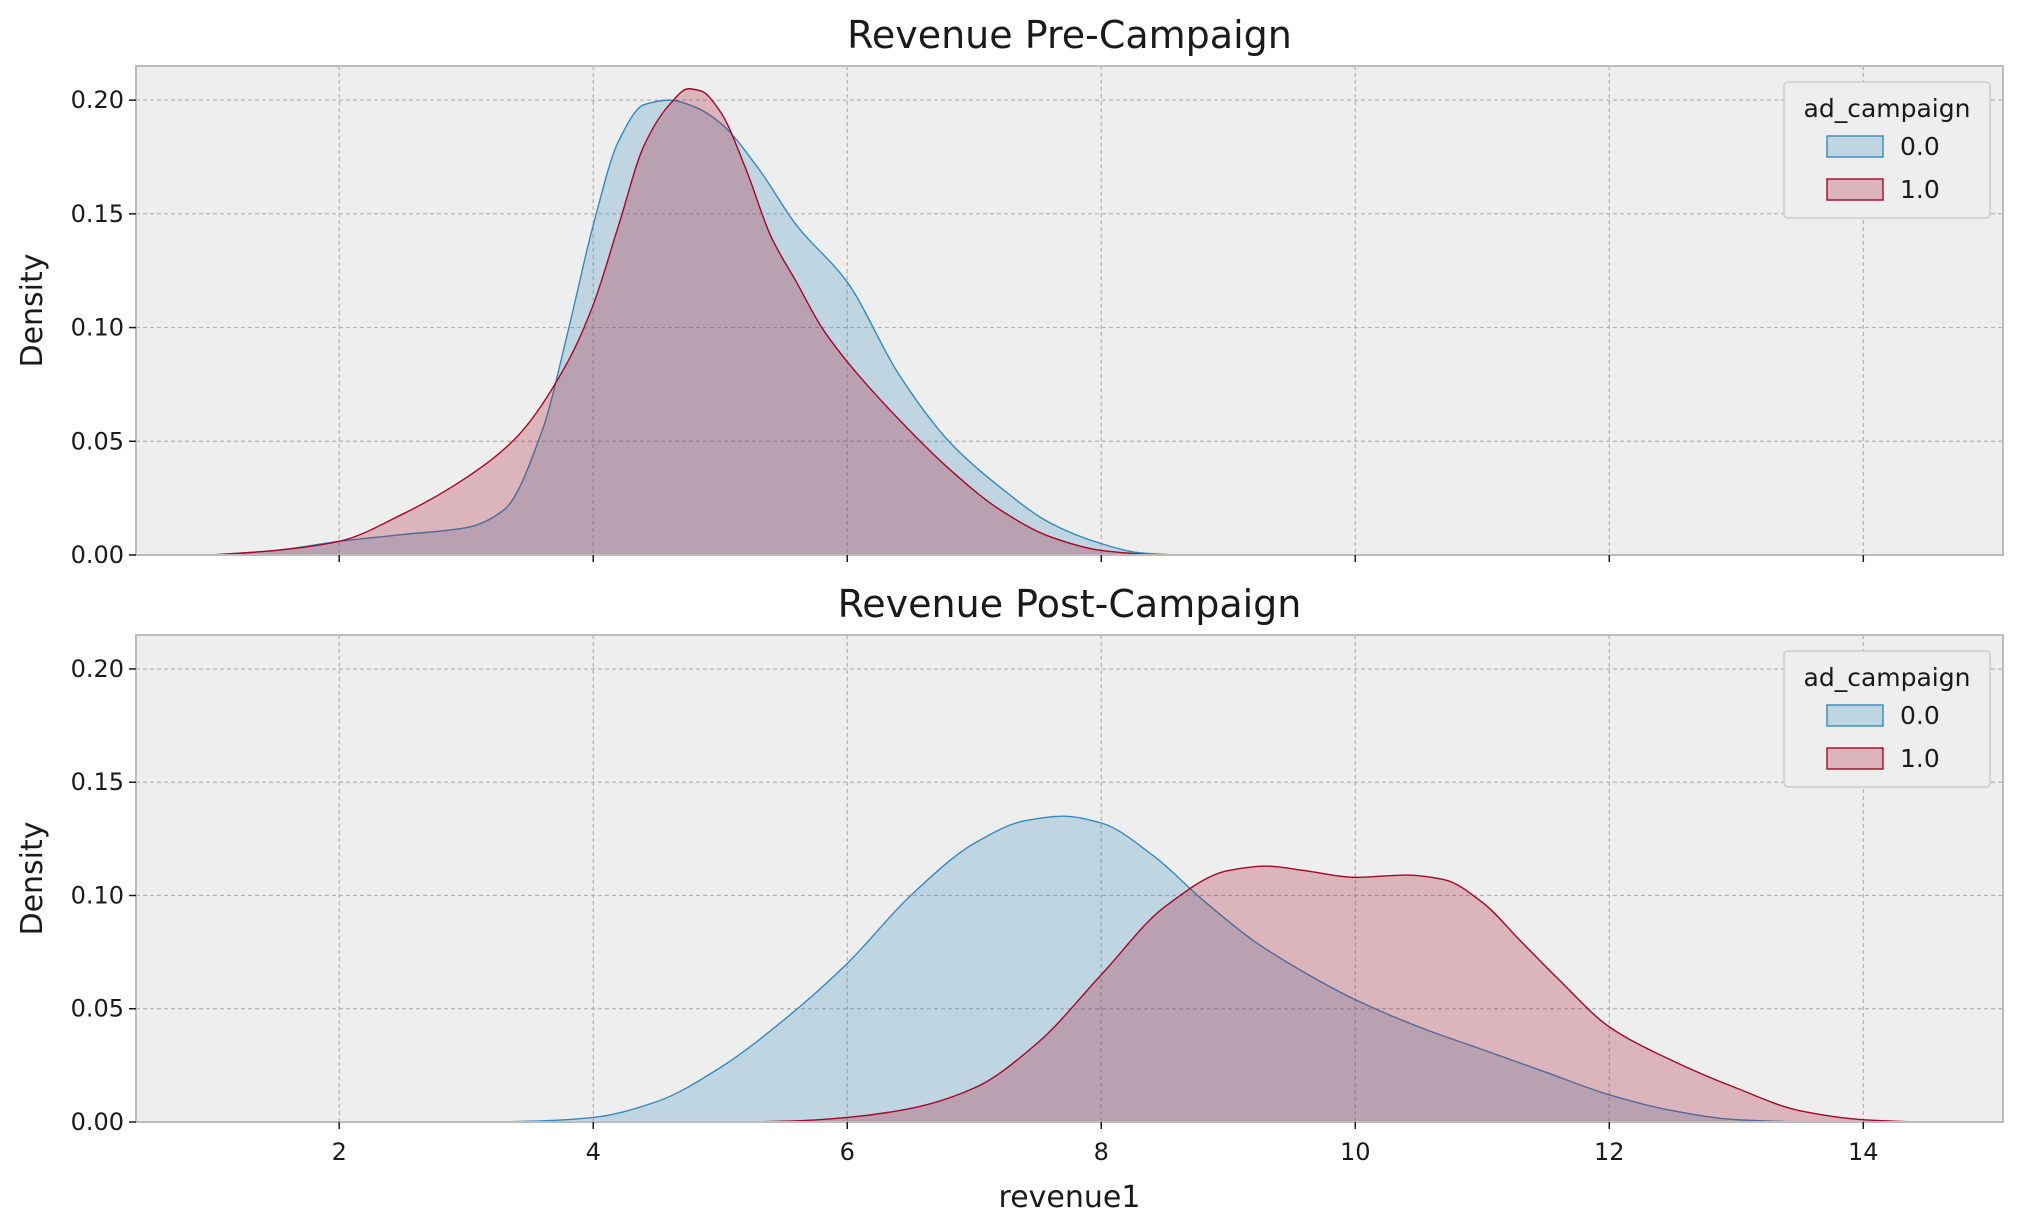 Image resolution: width=2023 pixels, height=1223 pixels. I want to click on x-tick-label: 8, so click(1101, 1152).